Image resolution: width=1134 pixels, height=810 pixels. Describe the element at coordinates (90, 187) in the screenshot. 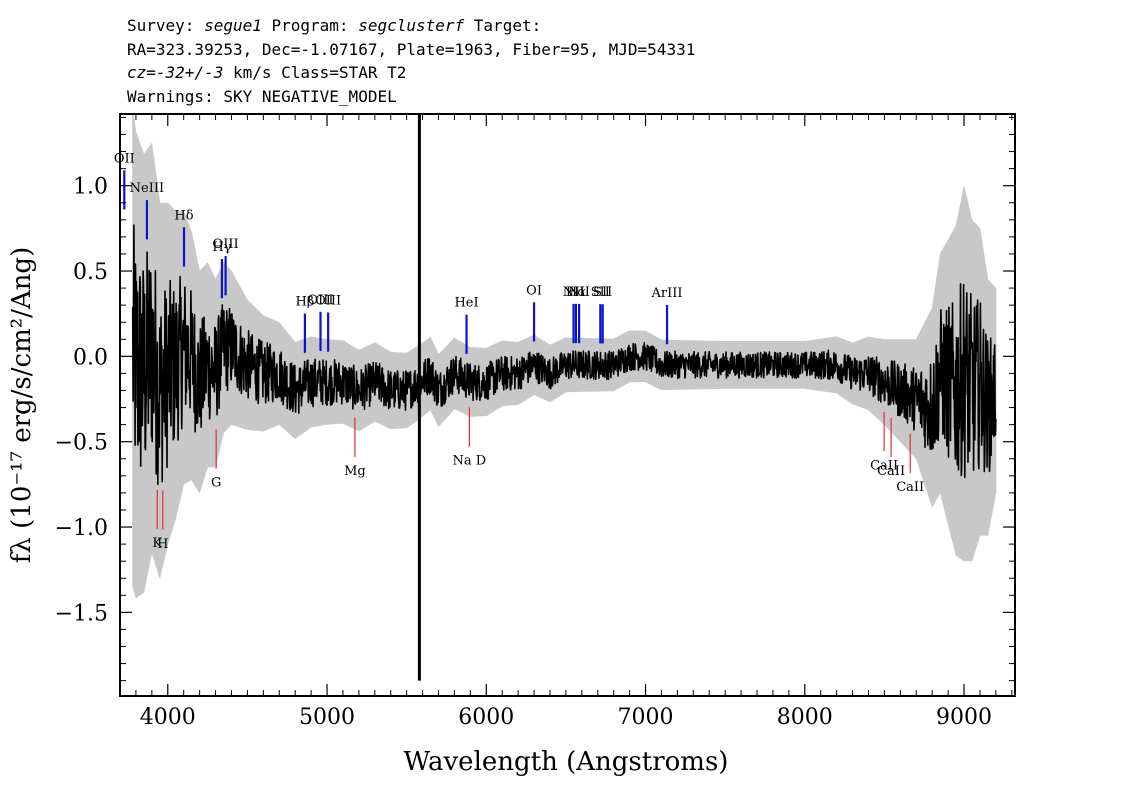

I see `y-tick-label: 1.0` at that location.